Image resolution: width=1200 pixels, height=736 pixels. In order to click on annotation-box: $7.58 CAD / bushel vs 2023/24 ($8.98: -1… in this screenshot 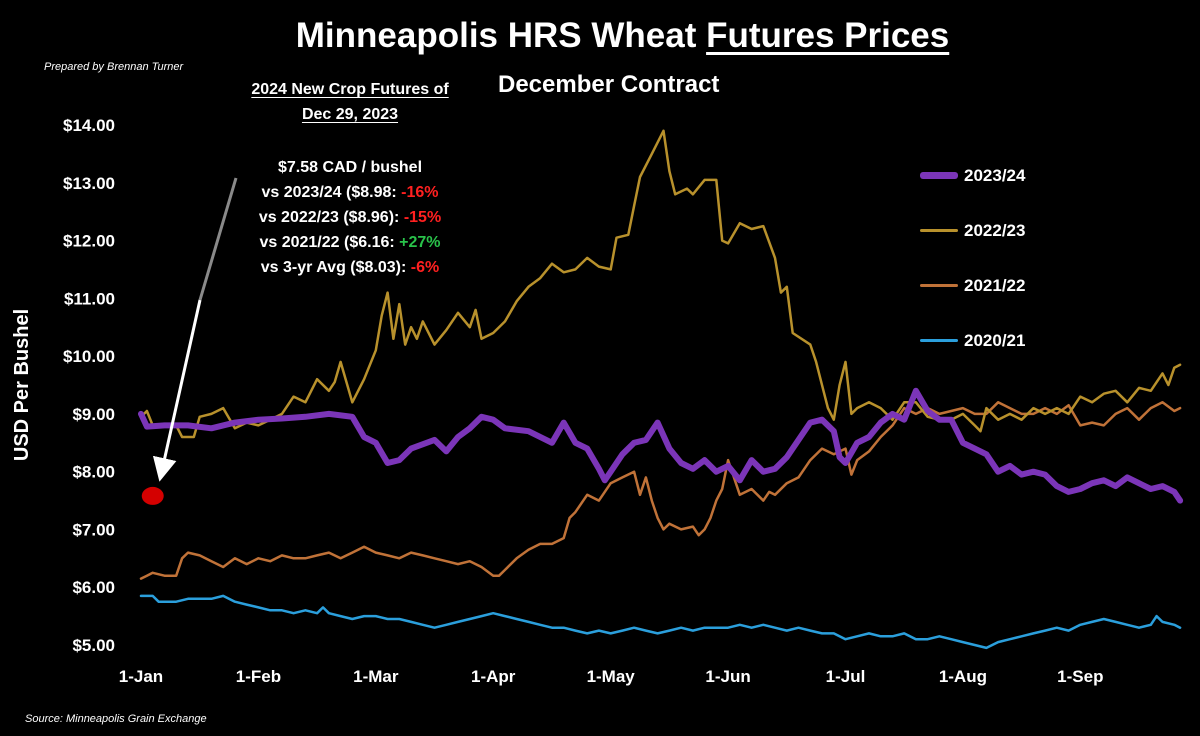, I will do `click(350, 217)`.